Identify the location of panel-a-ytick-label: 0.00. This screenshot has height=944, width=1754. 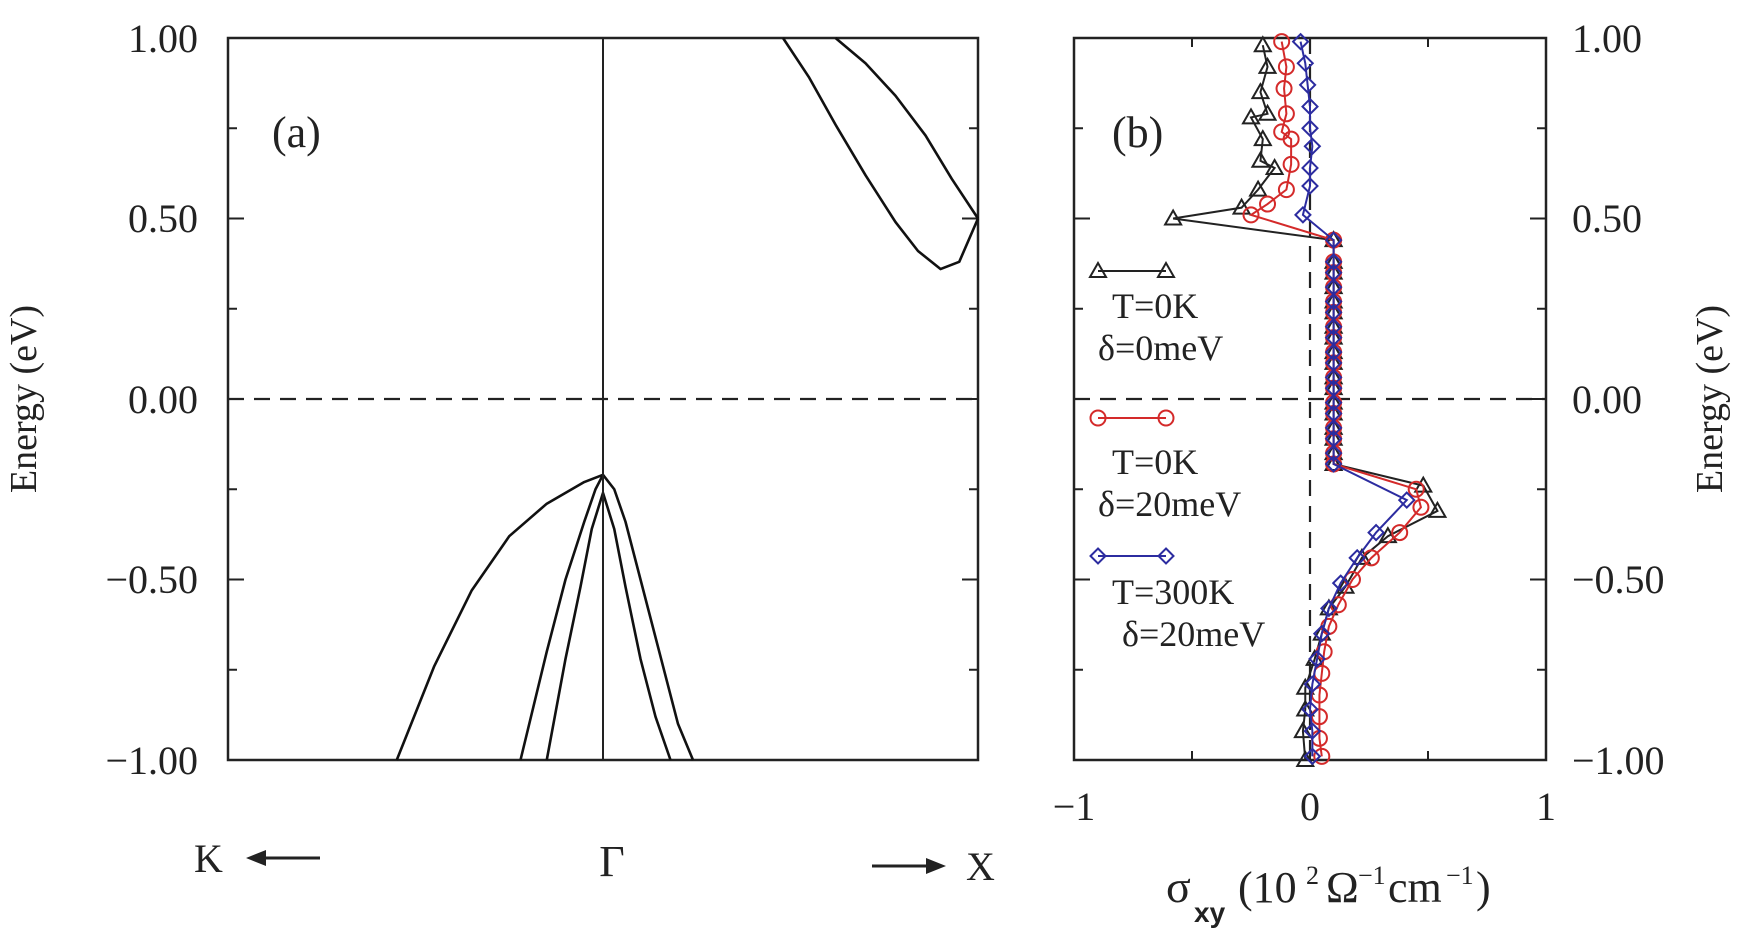
(163, 399).